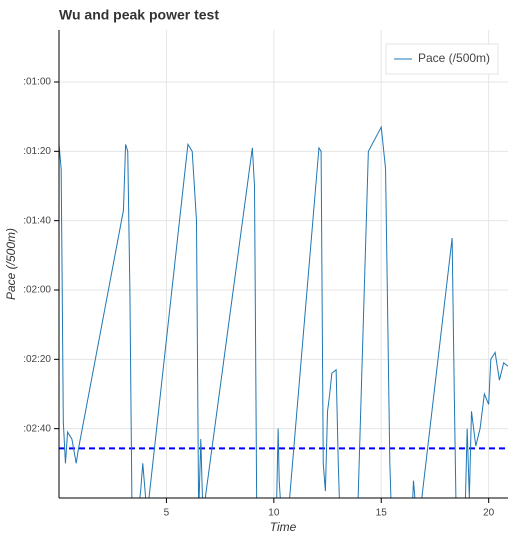  I want to click on y-axis-label: Pace (/500m), so click(11, 264).